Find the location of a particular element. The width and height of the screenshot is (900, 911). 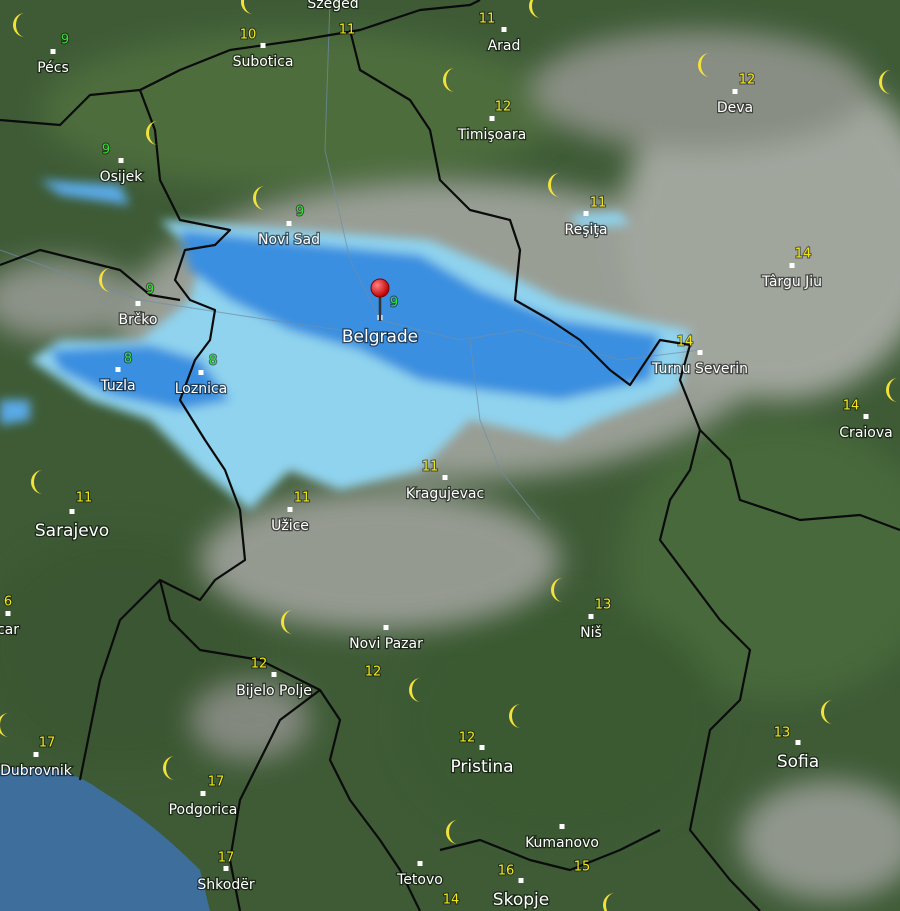

city-name: Dubrovnik is located at coordinates (36, 771).